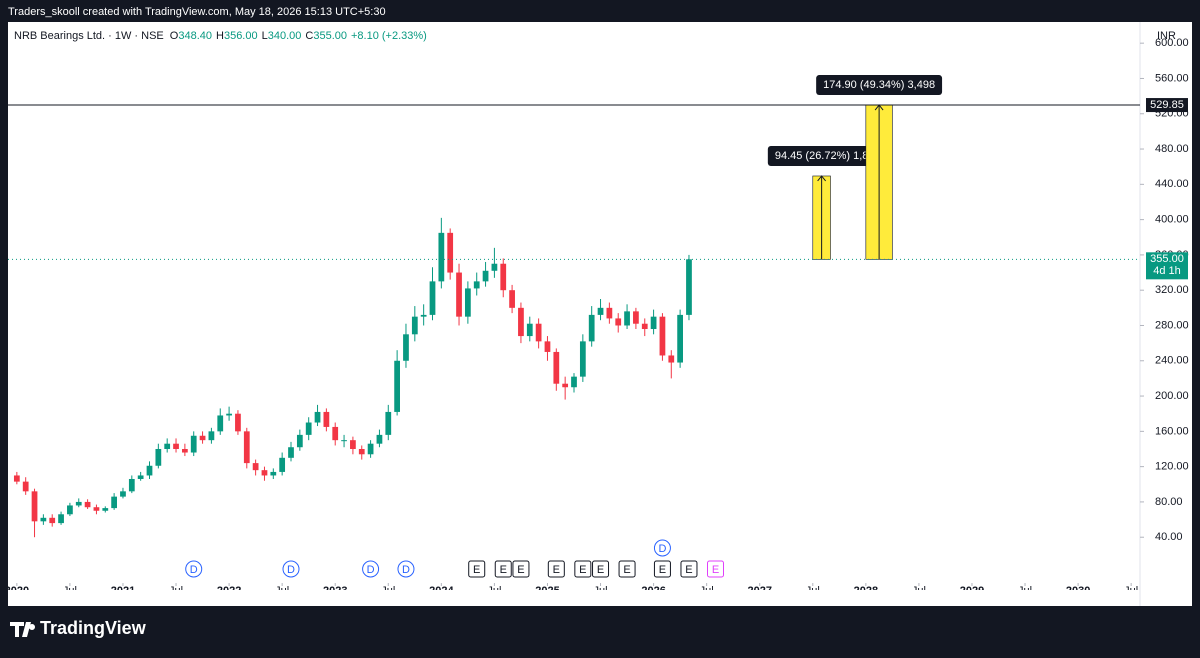 The image size is (1200, 658). I want to click on hline-label-box, so click(1167, 105).